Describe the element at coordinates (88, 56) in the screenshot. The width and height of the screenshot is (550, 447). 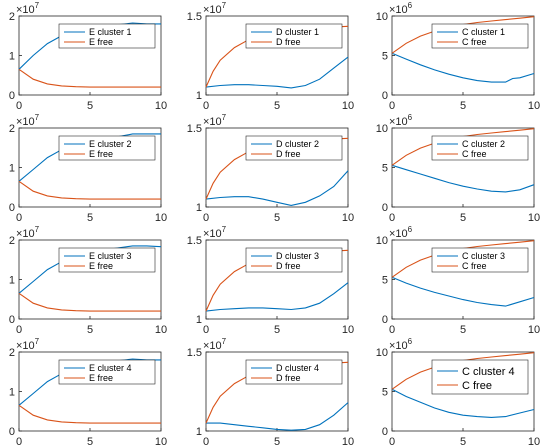
I see `subplot-r1-c1: 0 1 2 0 5 10 ×107 E cluster 1E free` at that location.